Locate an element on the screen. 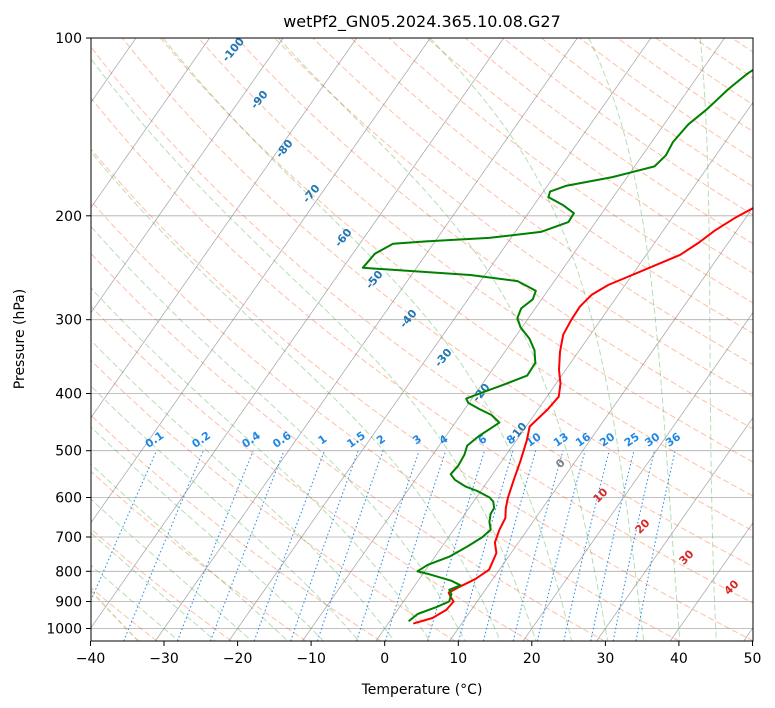 The image size is (775, 708). x-tick-label: 30 is located at coordinates (605, 659).